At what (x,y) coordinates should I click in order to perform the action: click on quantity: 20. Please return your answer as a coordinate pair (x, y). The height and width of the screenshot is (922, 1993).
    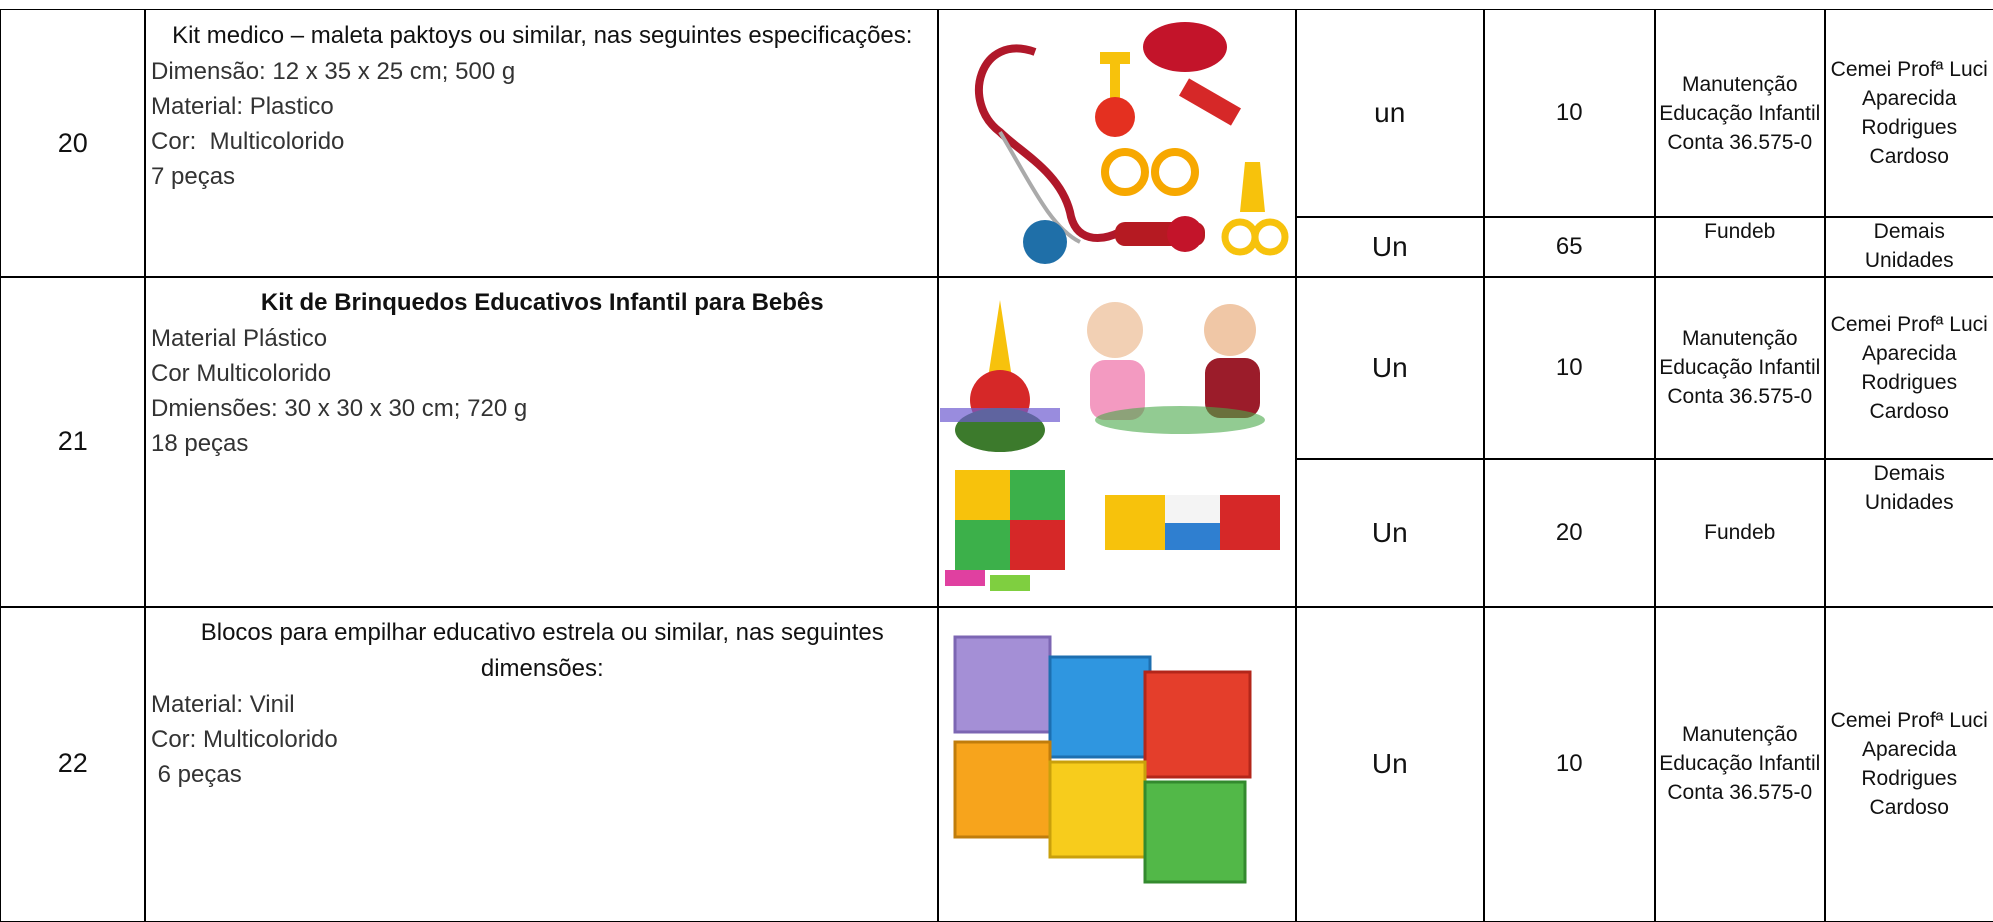
    Looking at the image, I should click on (1569, 533).